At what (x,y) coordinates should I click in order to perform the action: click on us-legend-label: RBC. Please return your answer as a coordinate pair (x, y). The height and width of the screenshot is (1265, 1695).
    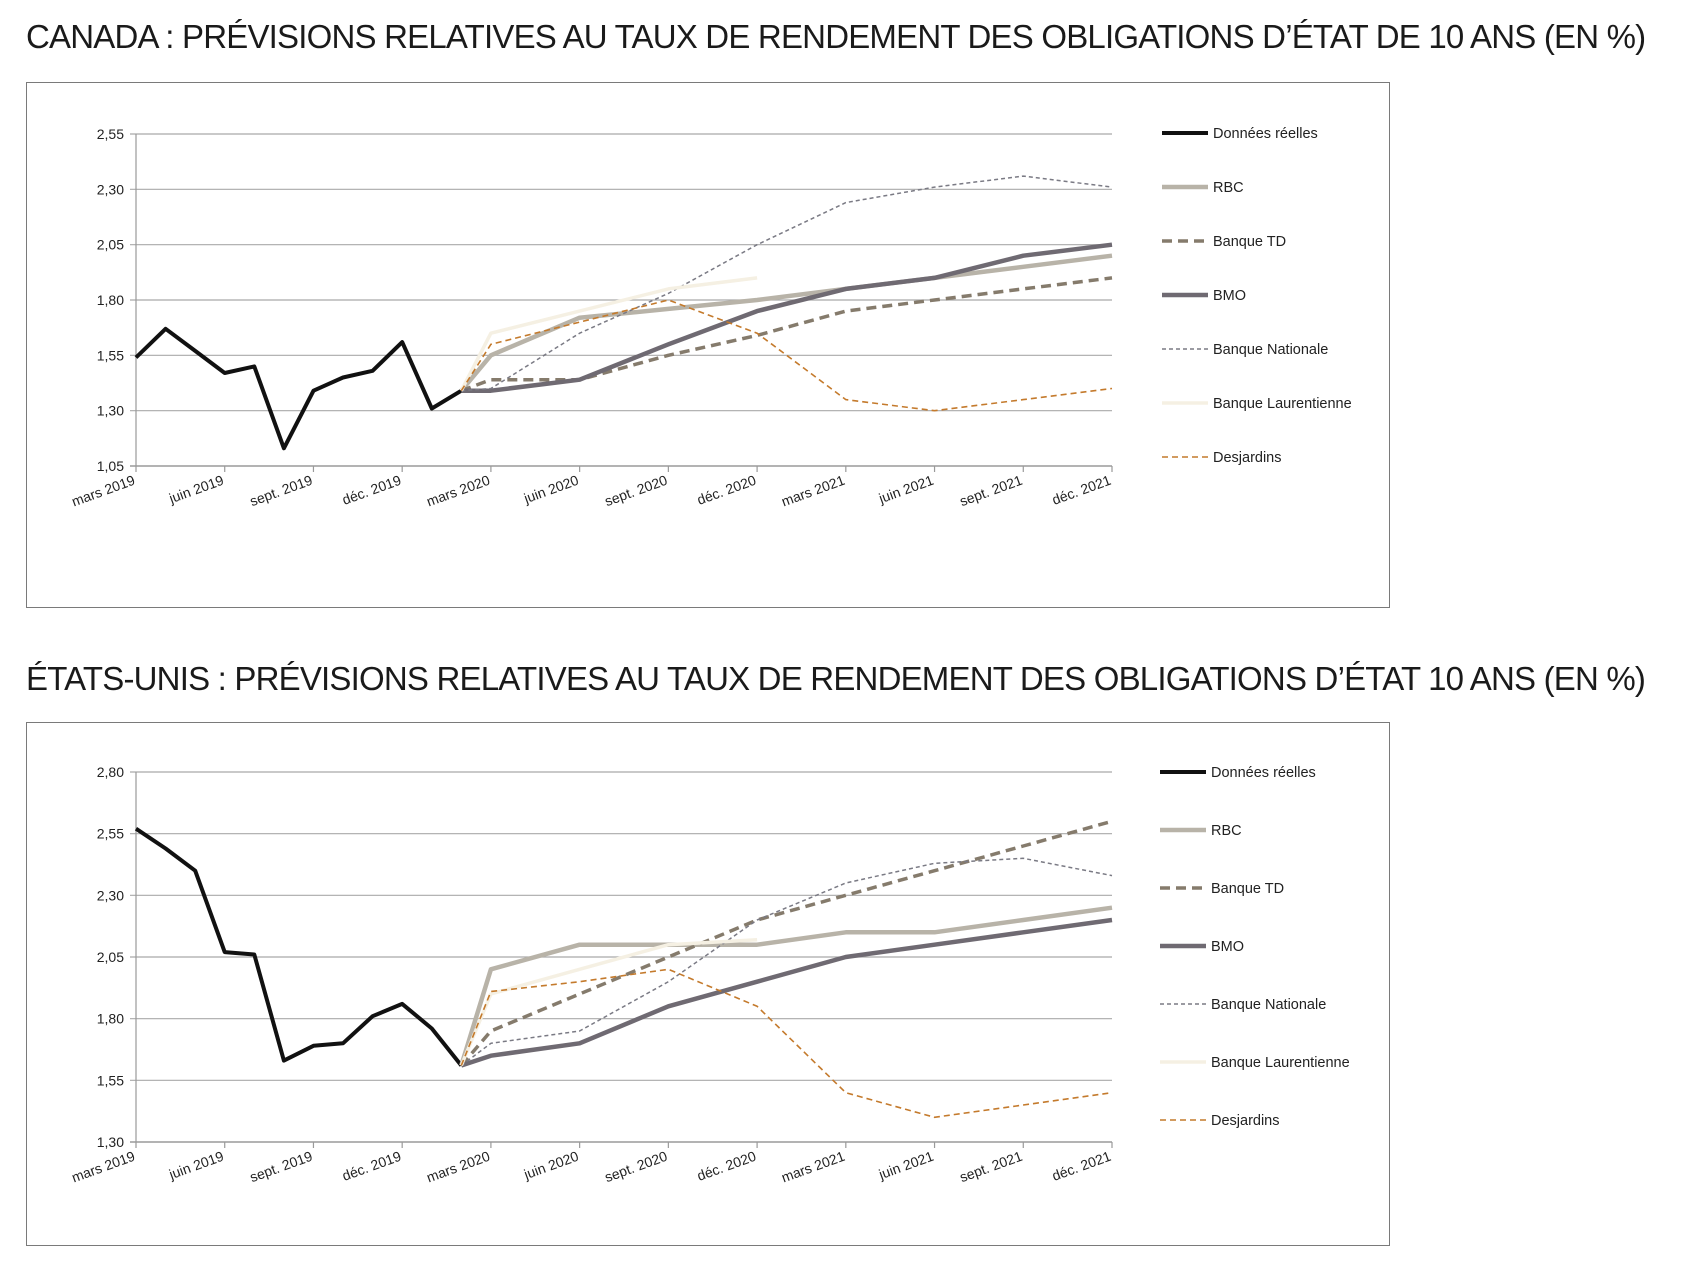
    Looking at the image, I should click on (1226, 831).